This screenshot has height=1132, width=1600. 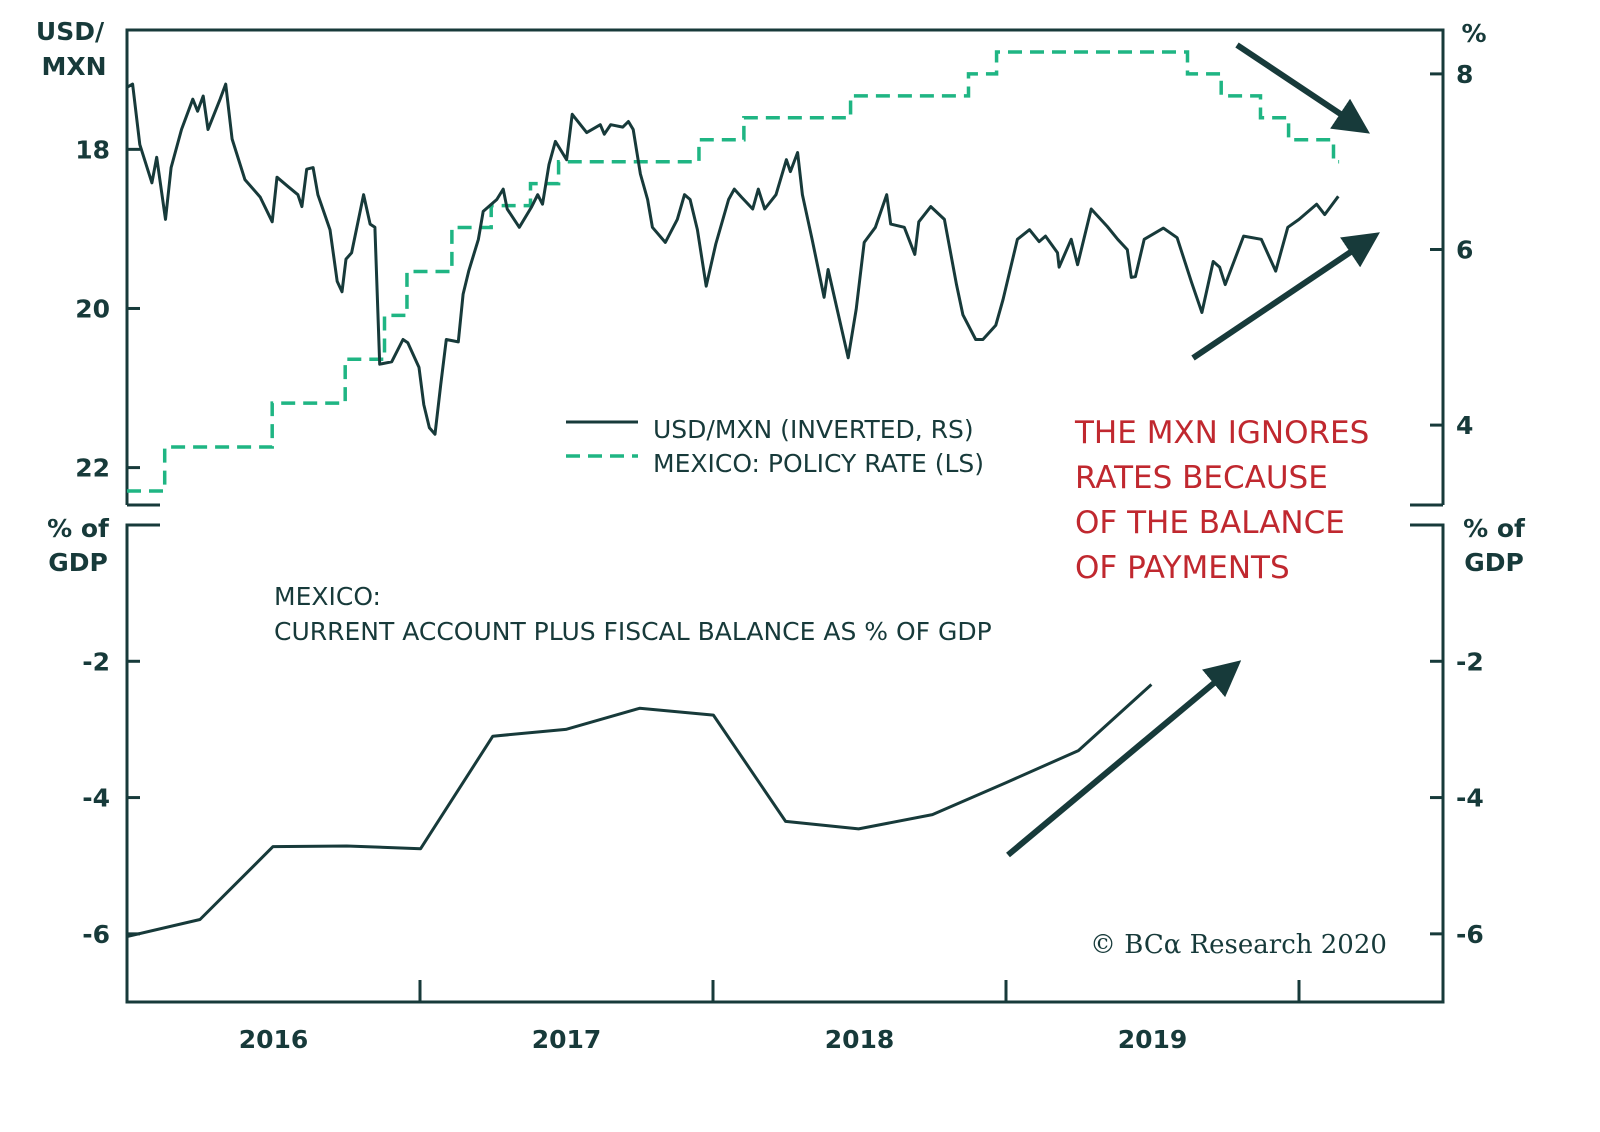 I want to click on right-axis-title: %, so click(x=1473, y=33).